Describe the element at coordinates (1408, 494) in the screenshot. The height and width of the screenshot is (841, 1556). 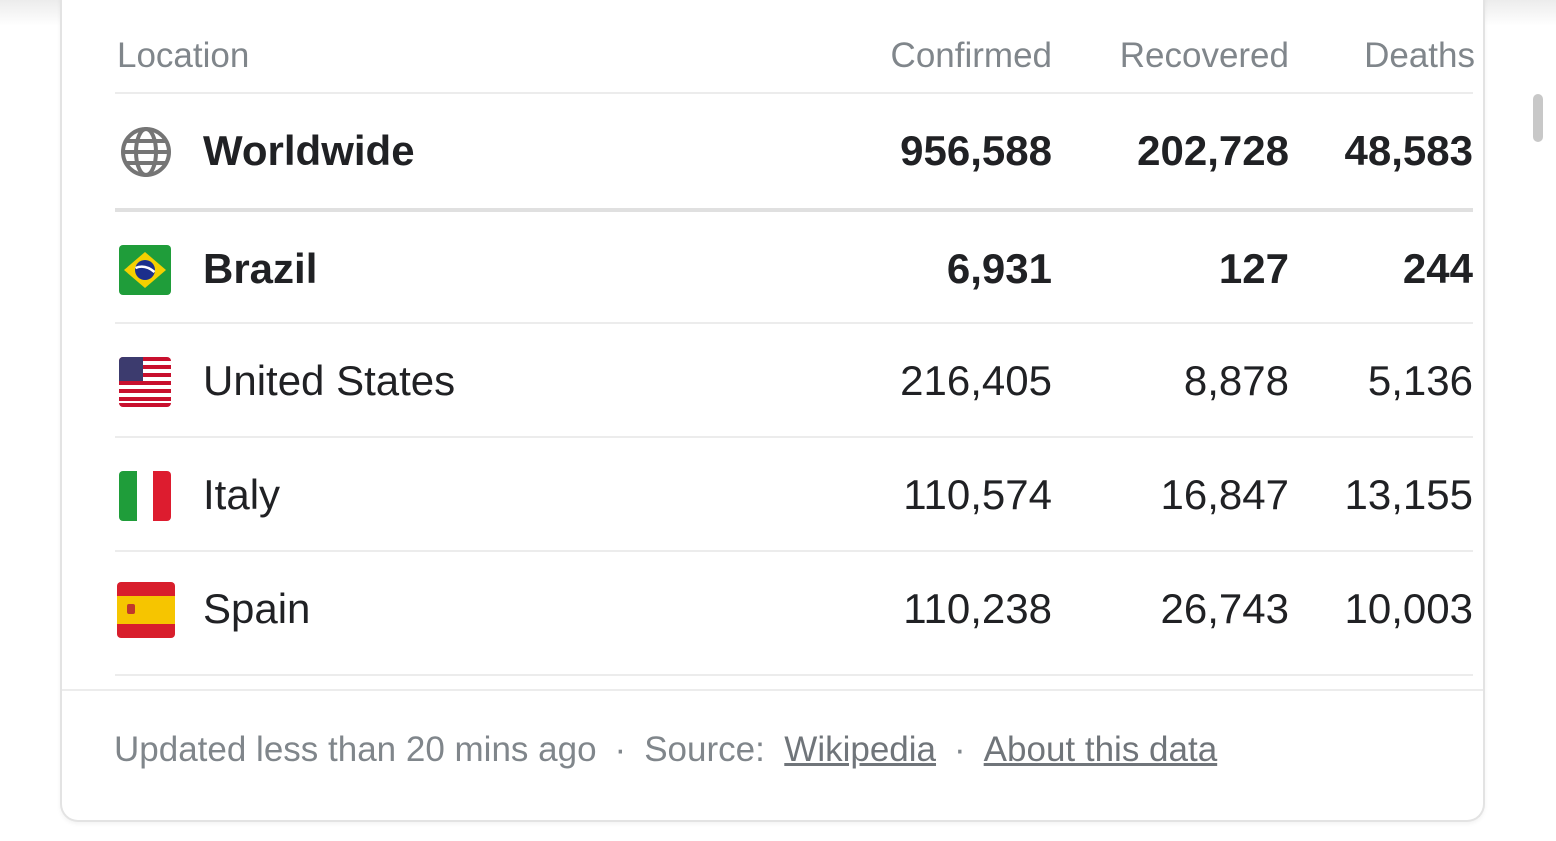
I see `deaths-value: 13,155` at that location.